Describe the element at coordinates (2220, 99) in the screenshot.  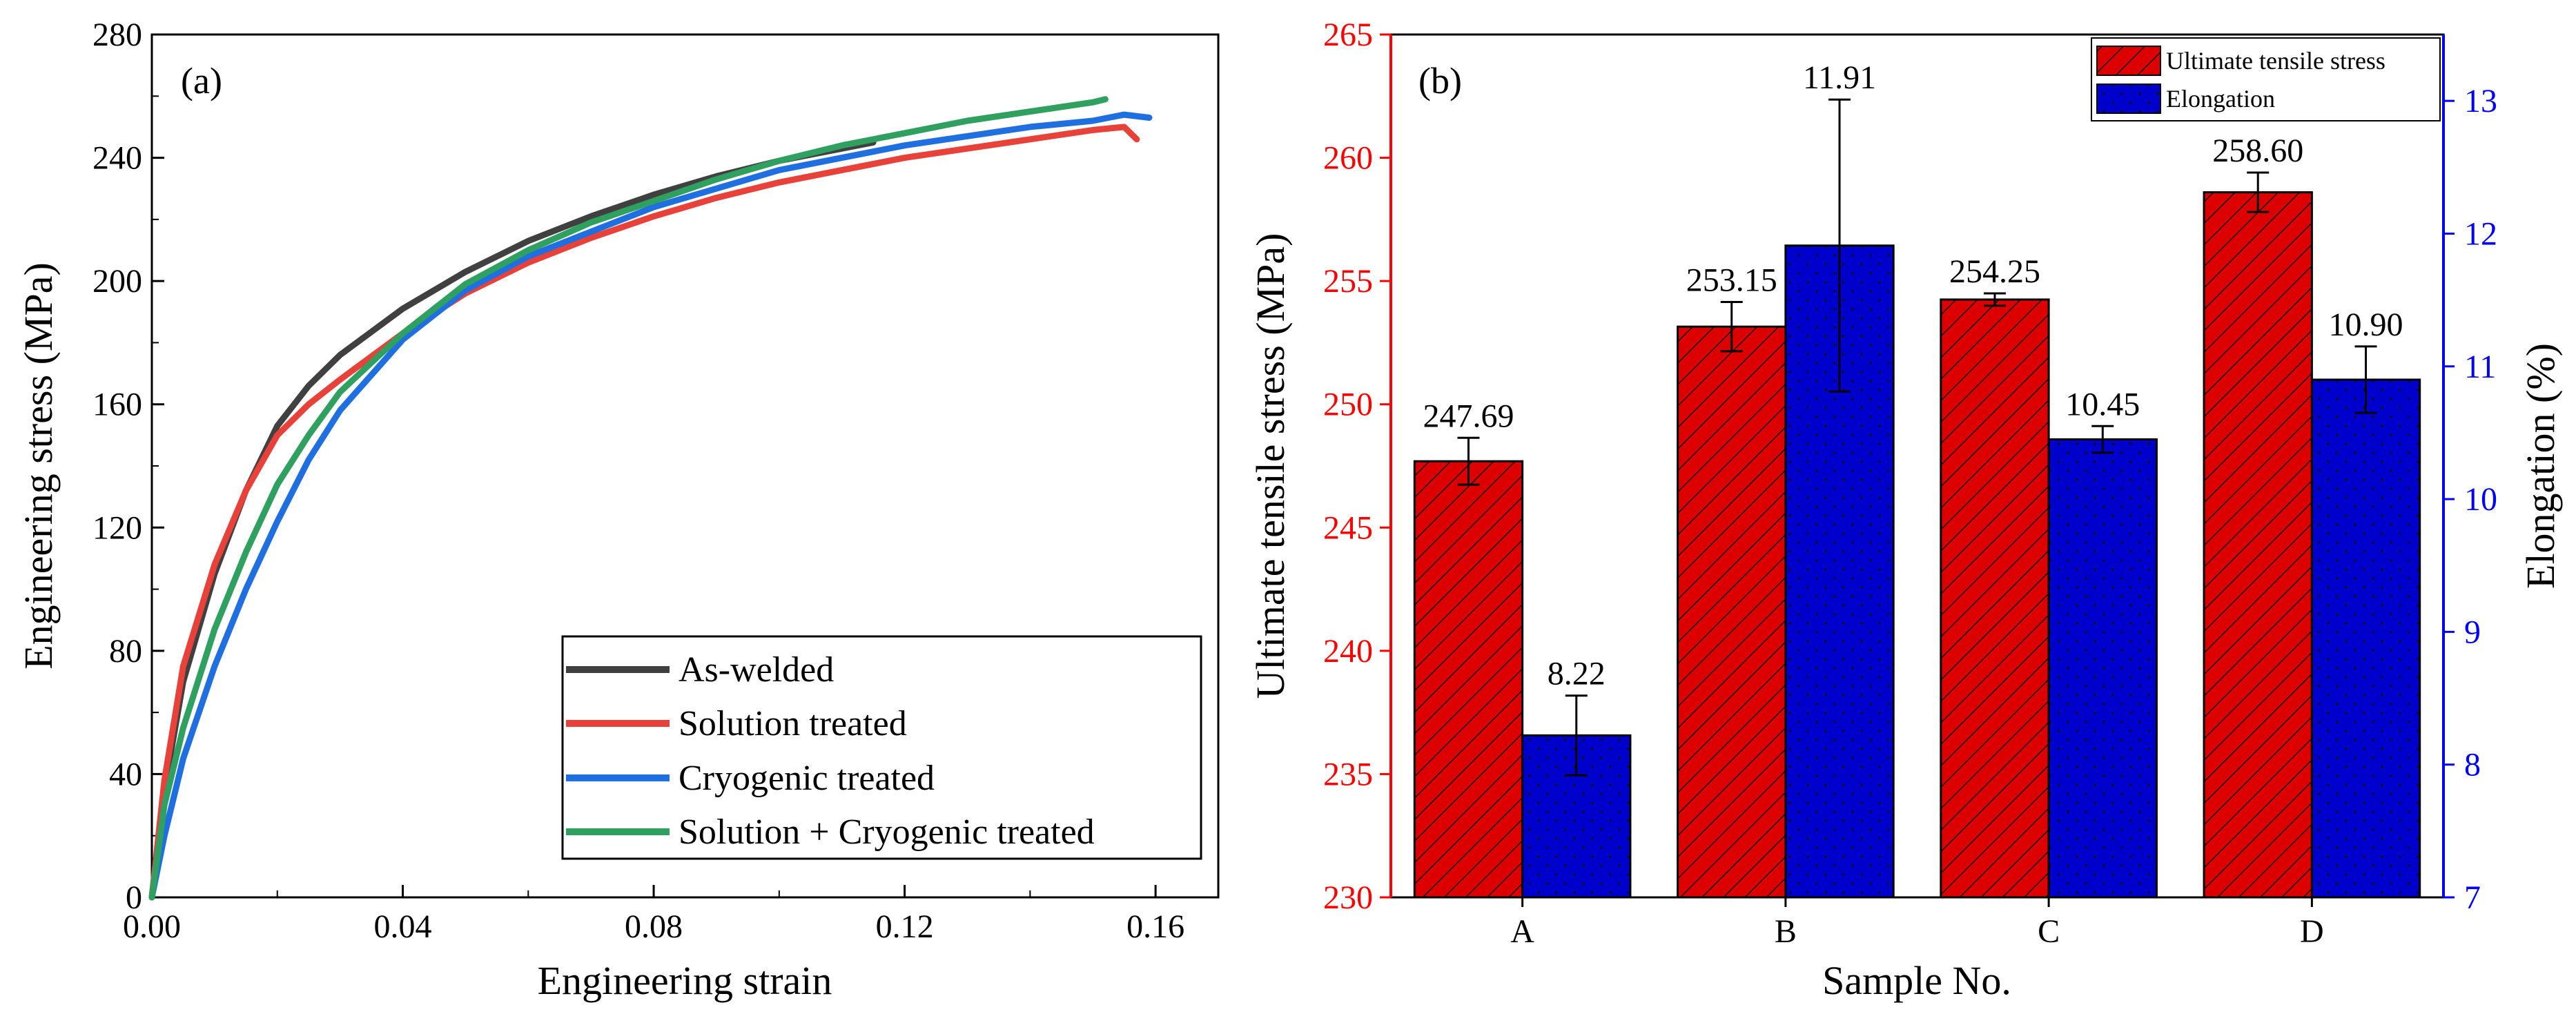
I see `legend-label-elongation: Elongation` at that location.